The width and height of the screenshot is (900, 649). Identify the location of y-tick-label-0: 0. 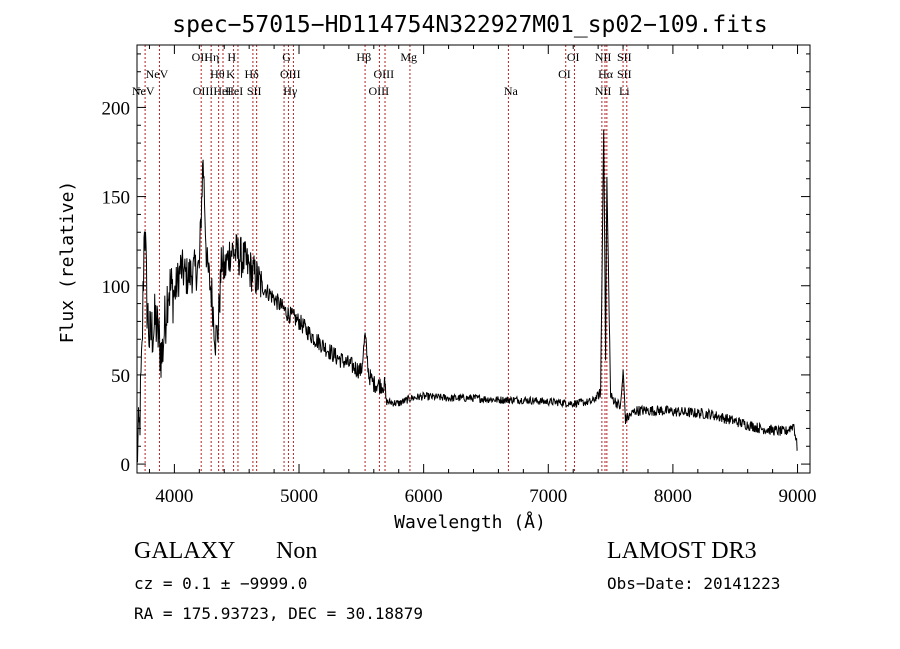
(126, 465).